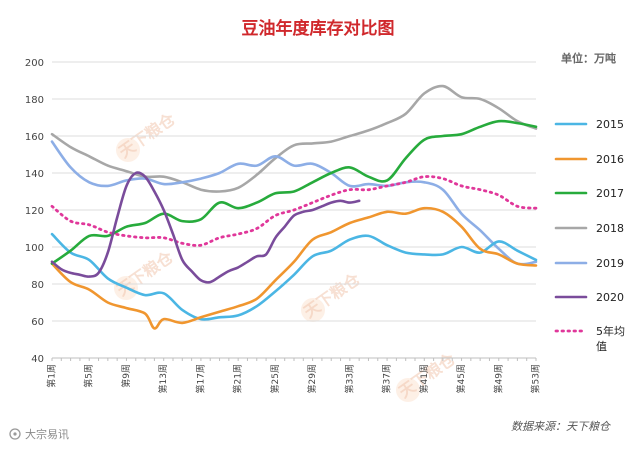 Image resolution: width=637 pixels, height=452 pixels. Describe the element at coordinates (200, 378) in the screenshot. I see `x-tick-label-17: 第17周` at that location.